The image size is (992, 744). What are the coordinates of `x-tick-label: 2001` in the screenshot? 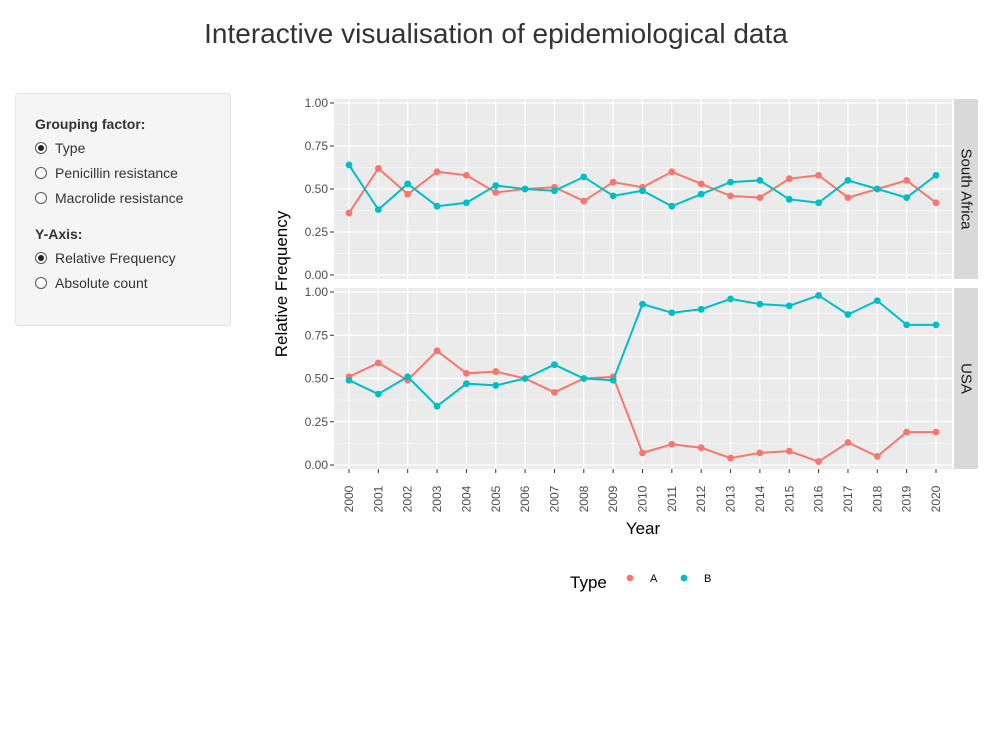 It's located at (378, 498).